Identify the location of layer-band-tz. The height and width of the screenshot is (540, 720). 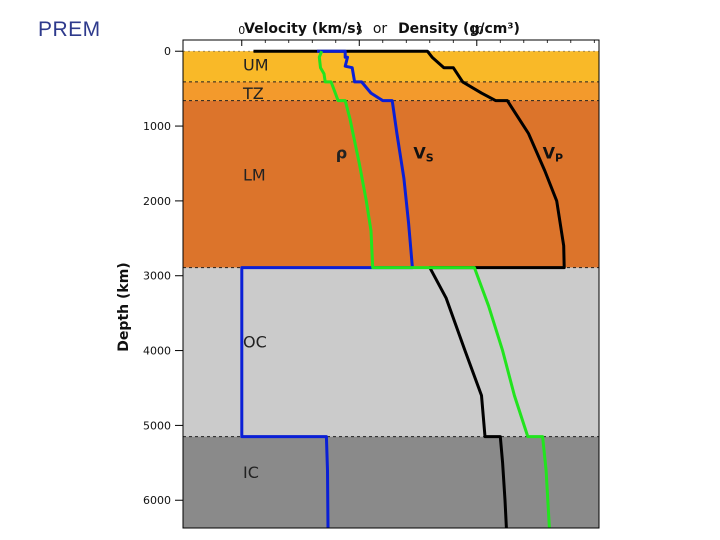
(391, 91).